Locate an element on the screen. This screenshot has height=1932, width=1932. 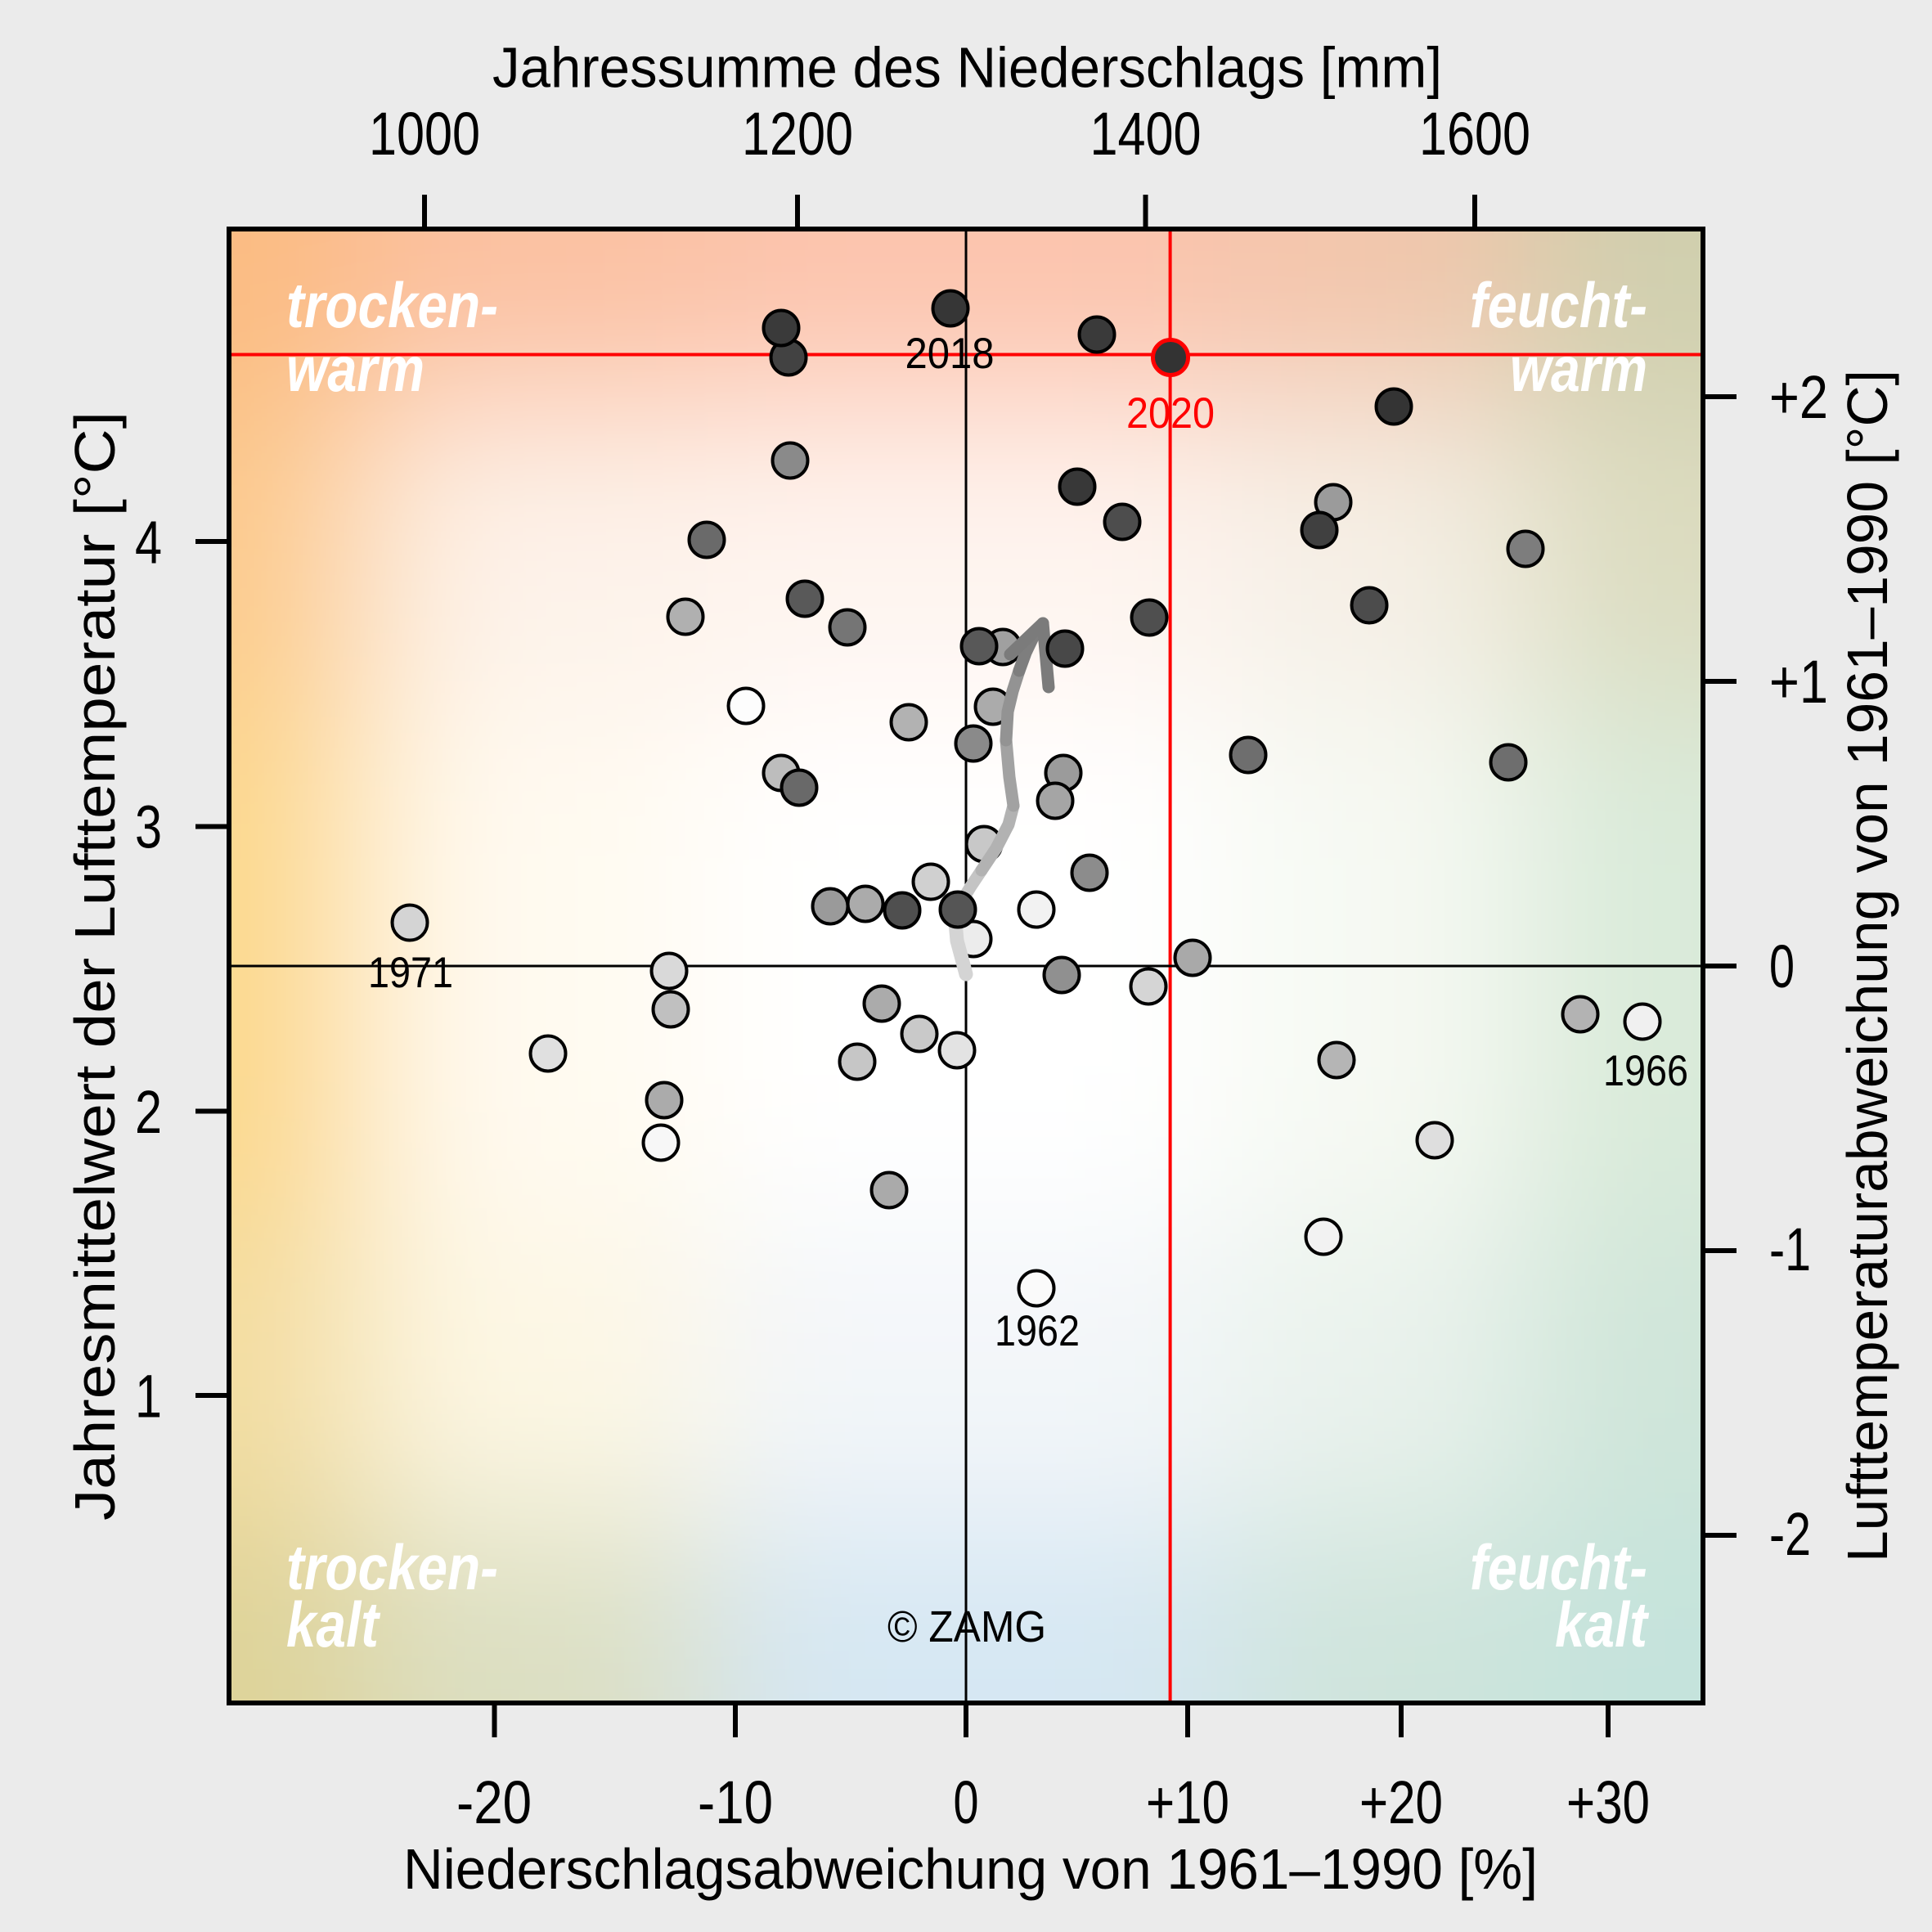
svg-text: 4 is located at coordinates (148, 543).